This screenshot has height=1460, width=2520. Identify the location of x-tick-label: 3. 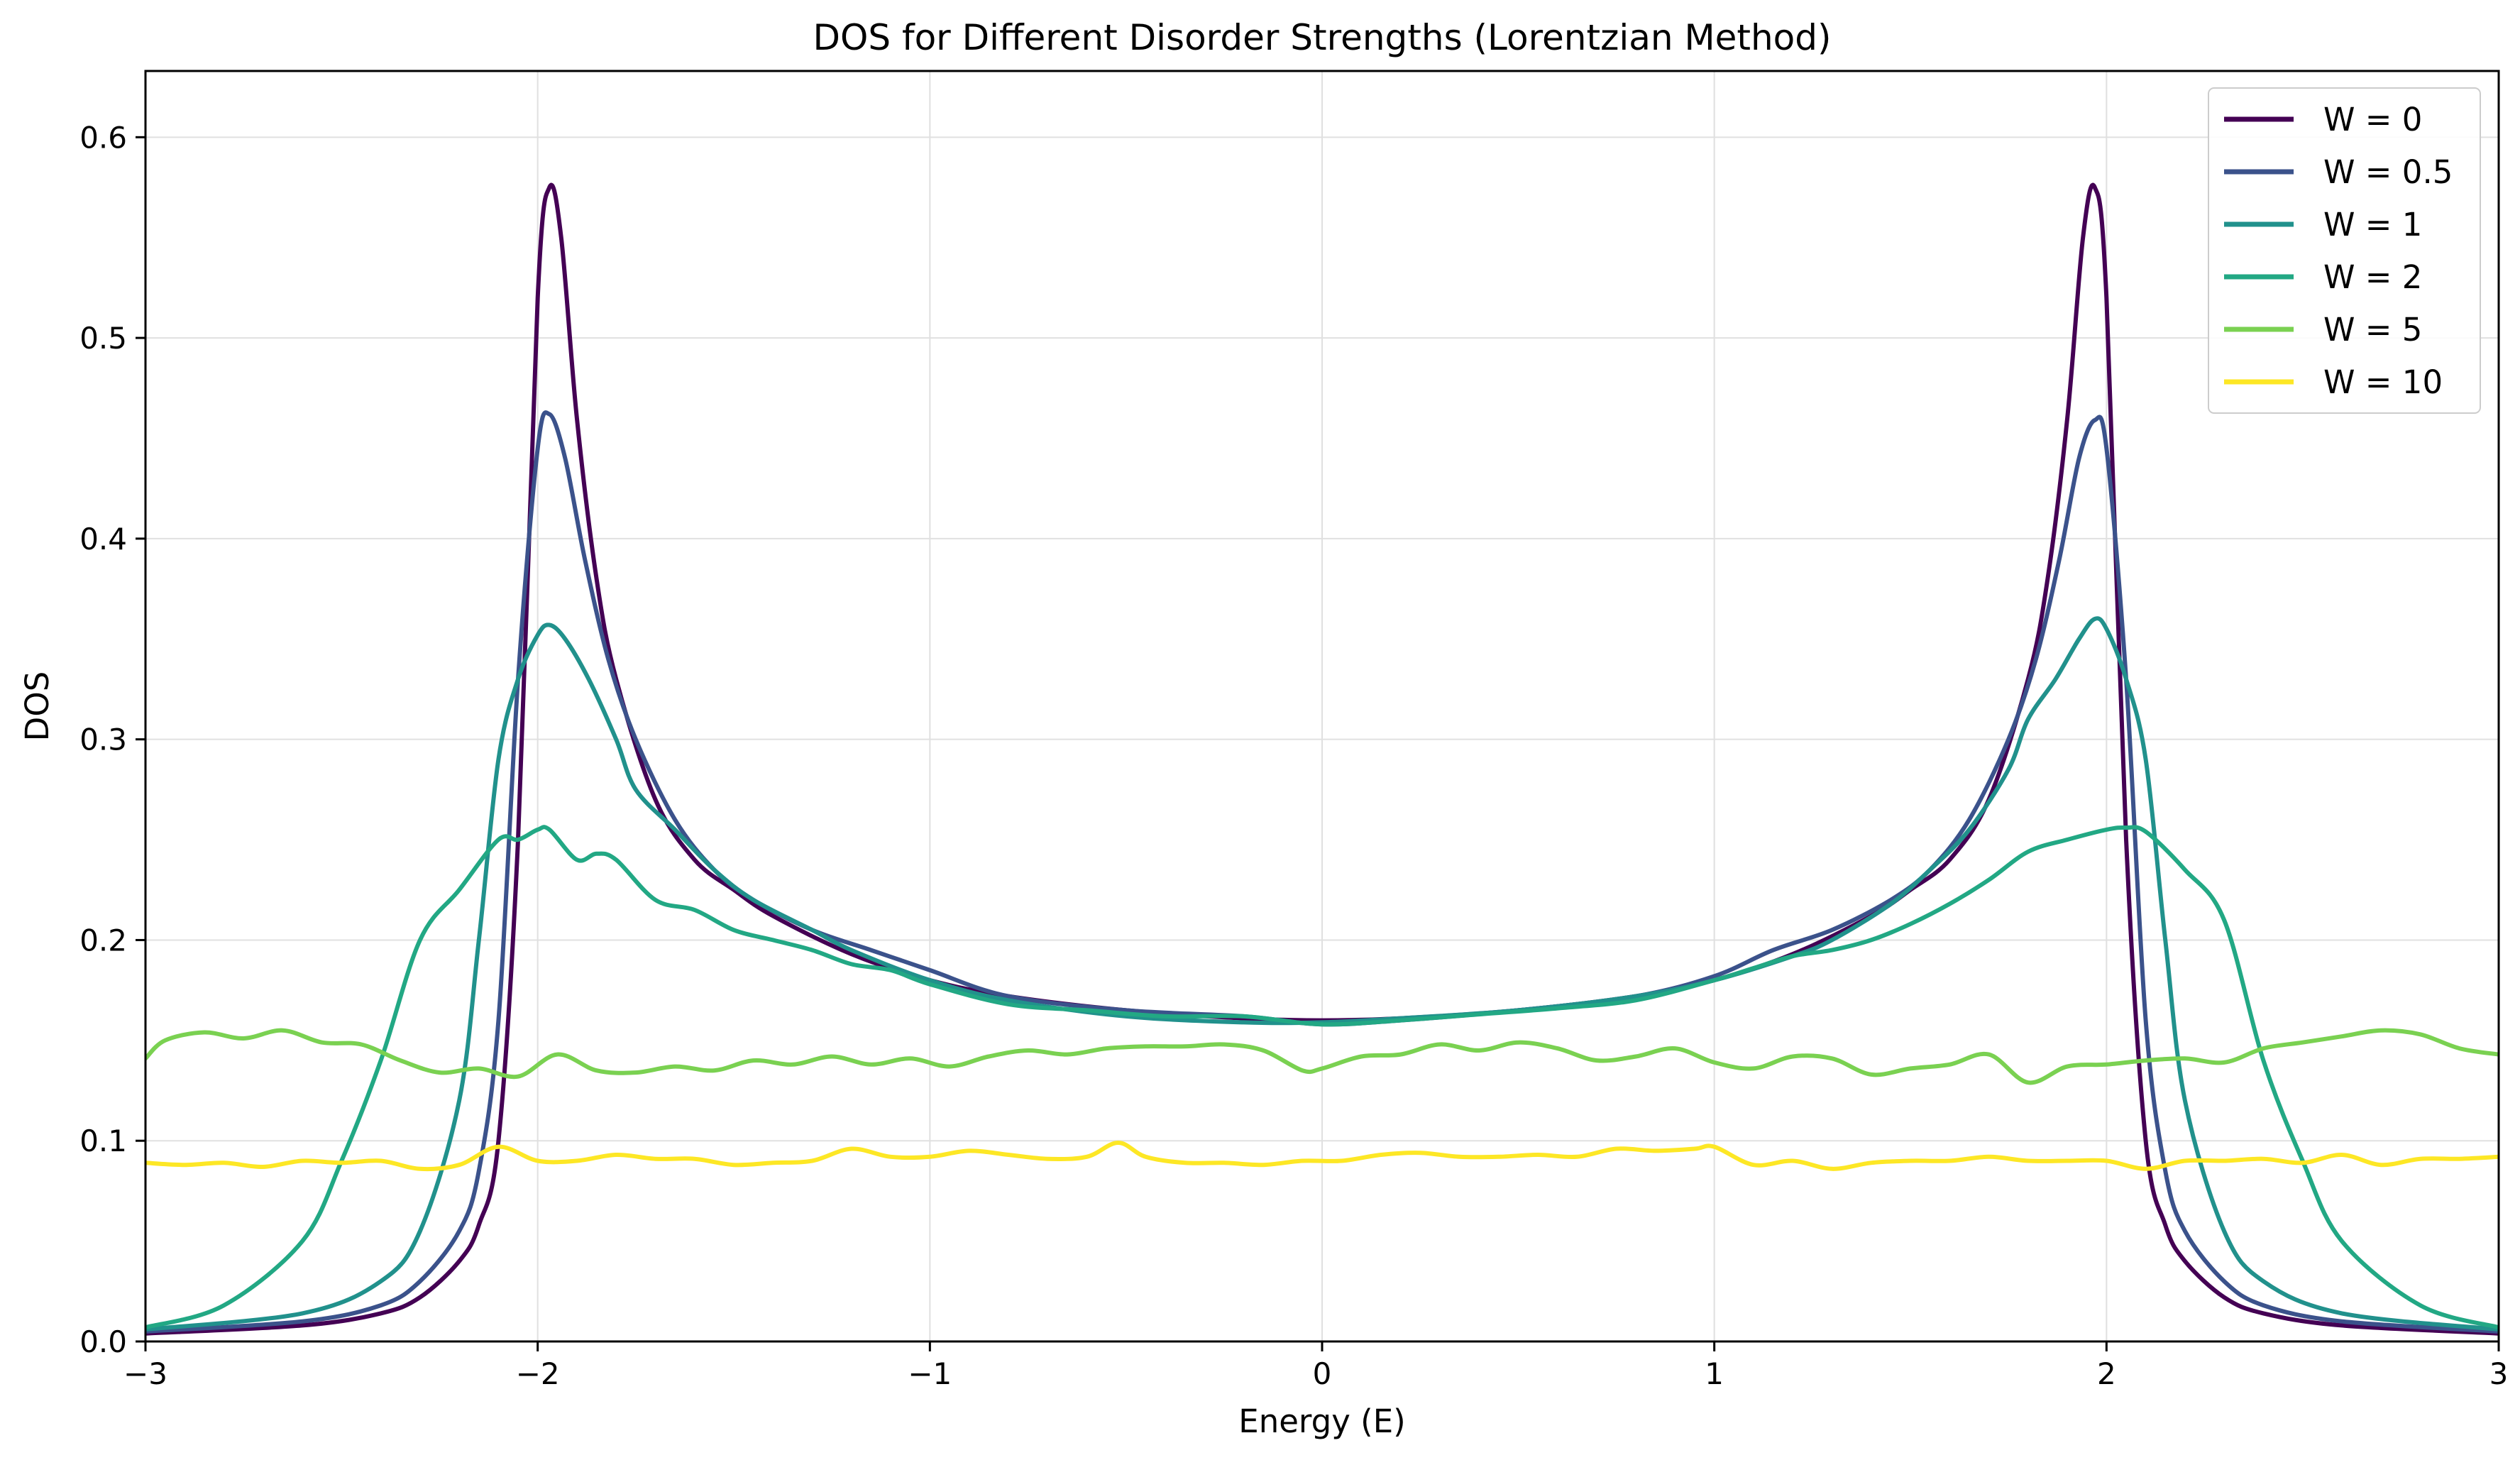
(2499, 1373).